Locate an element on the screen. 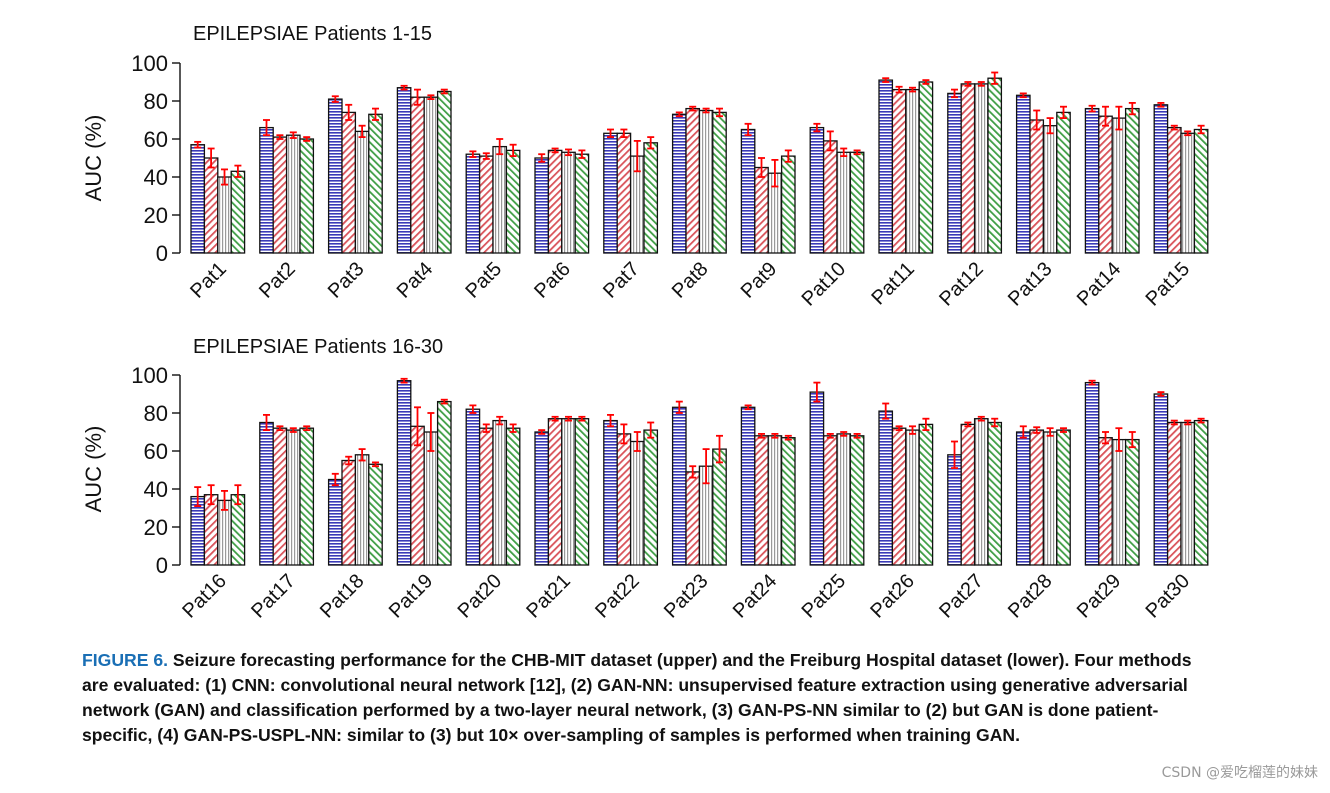 The image size is (1330, 793). error-bar-cnn-pat8 is located at coordinates (679, 114).